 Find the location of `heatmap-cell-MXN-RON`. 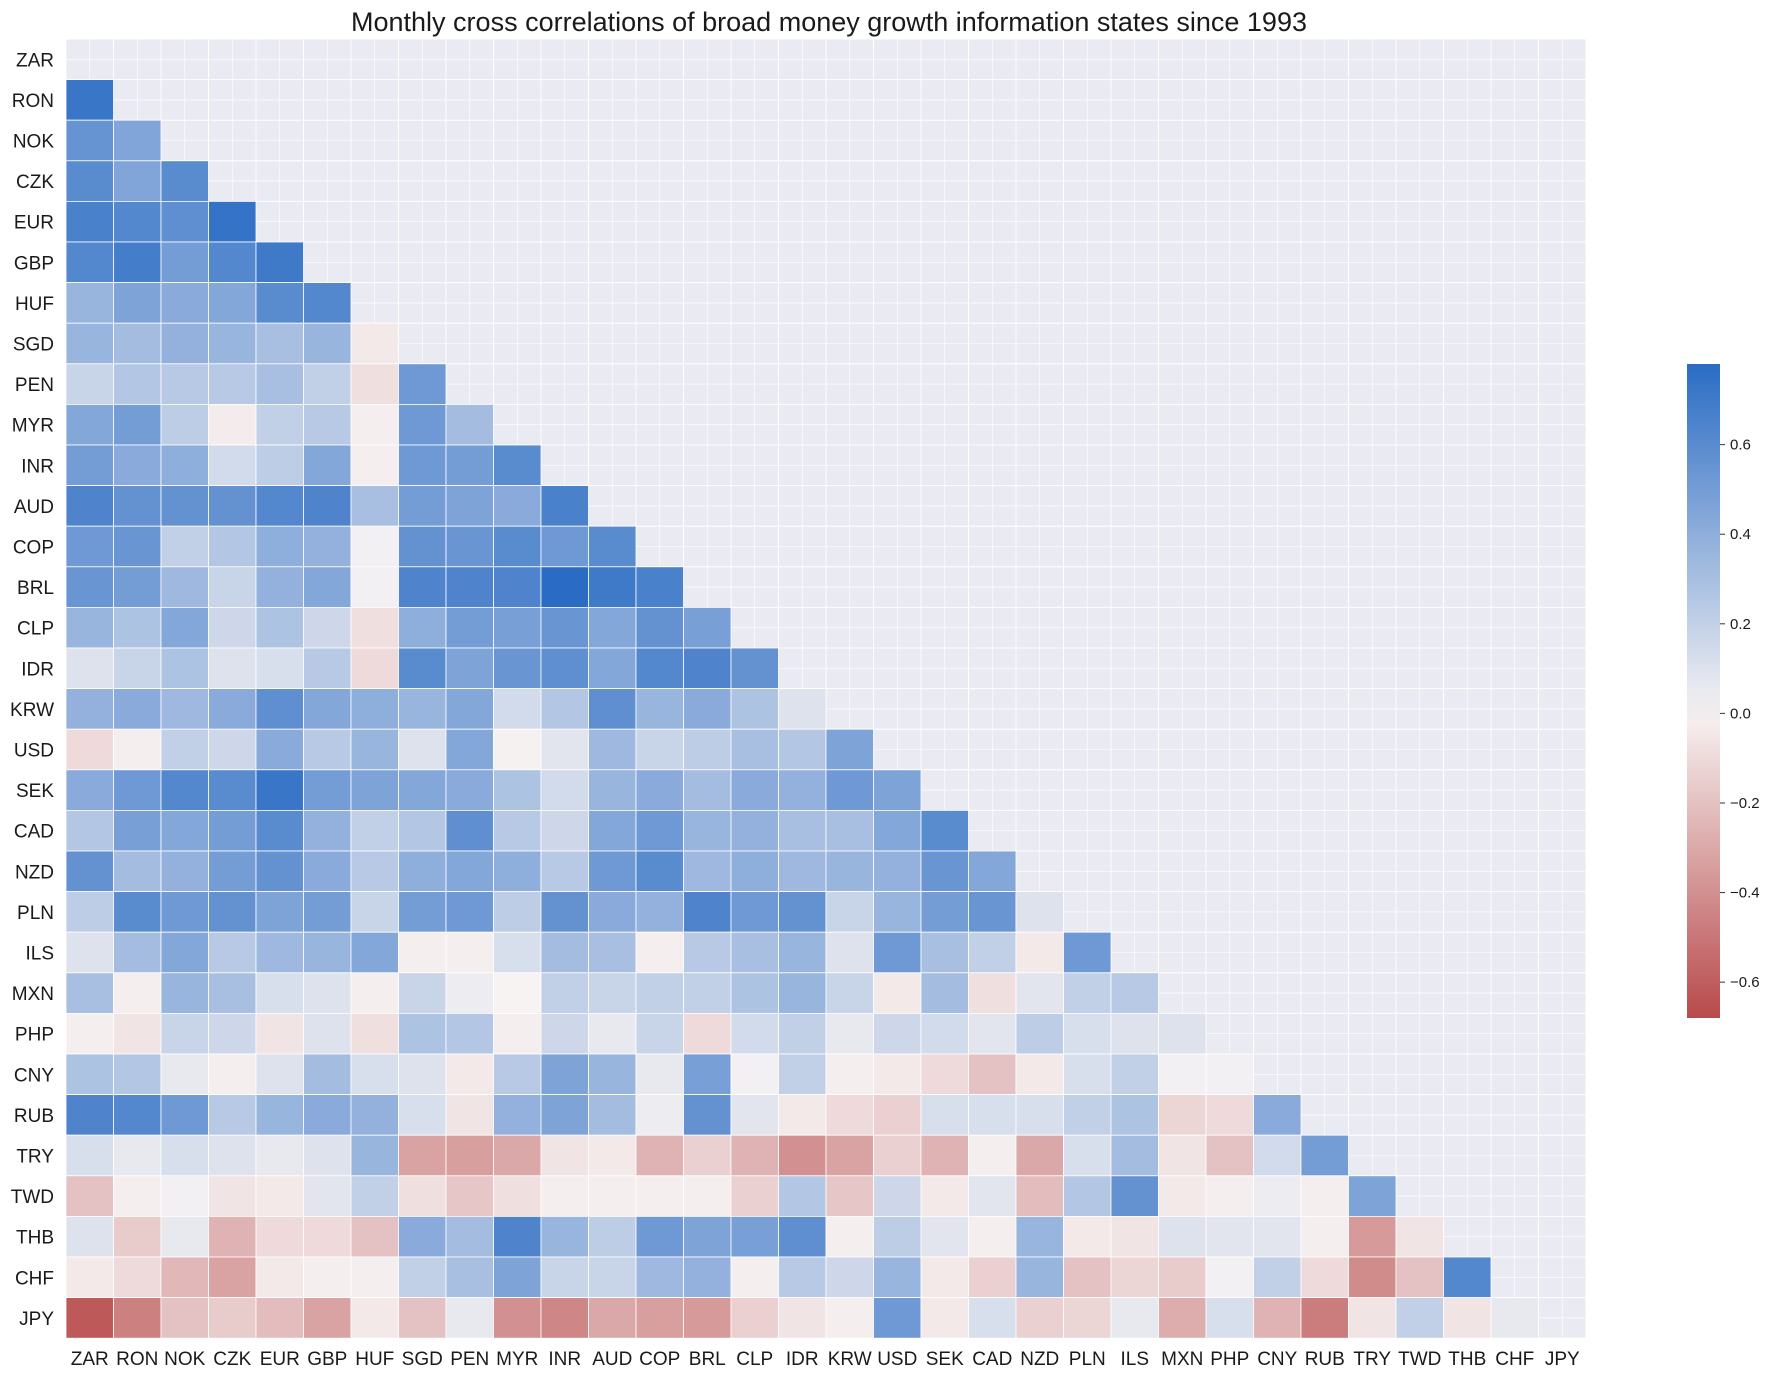

heatmap-cell-MXN-RON is located at coordinates (137, 993).